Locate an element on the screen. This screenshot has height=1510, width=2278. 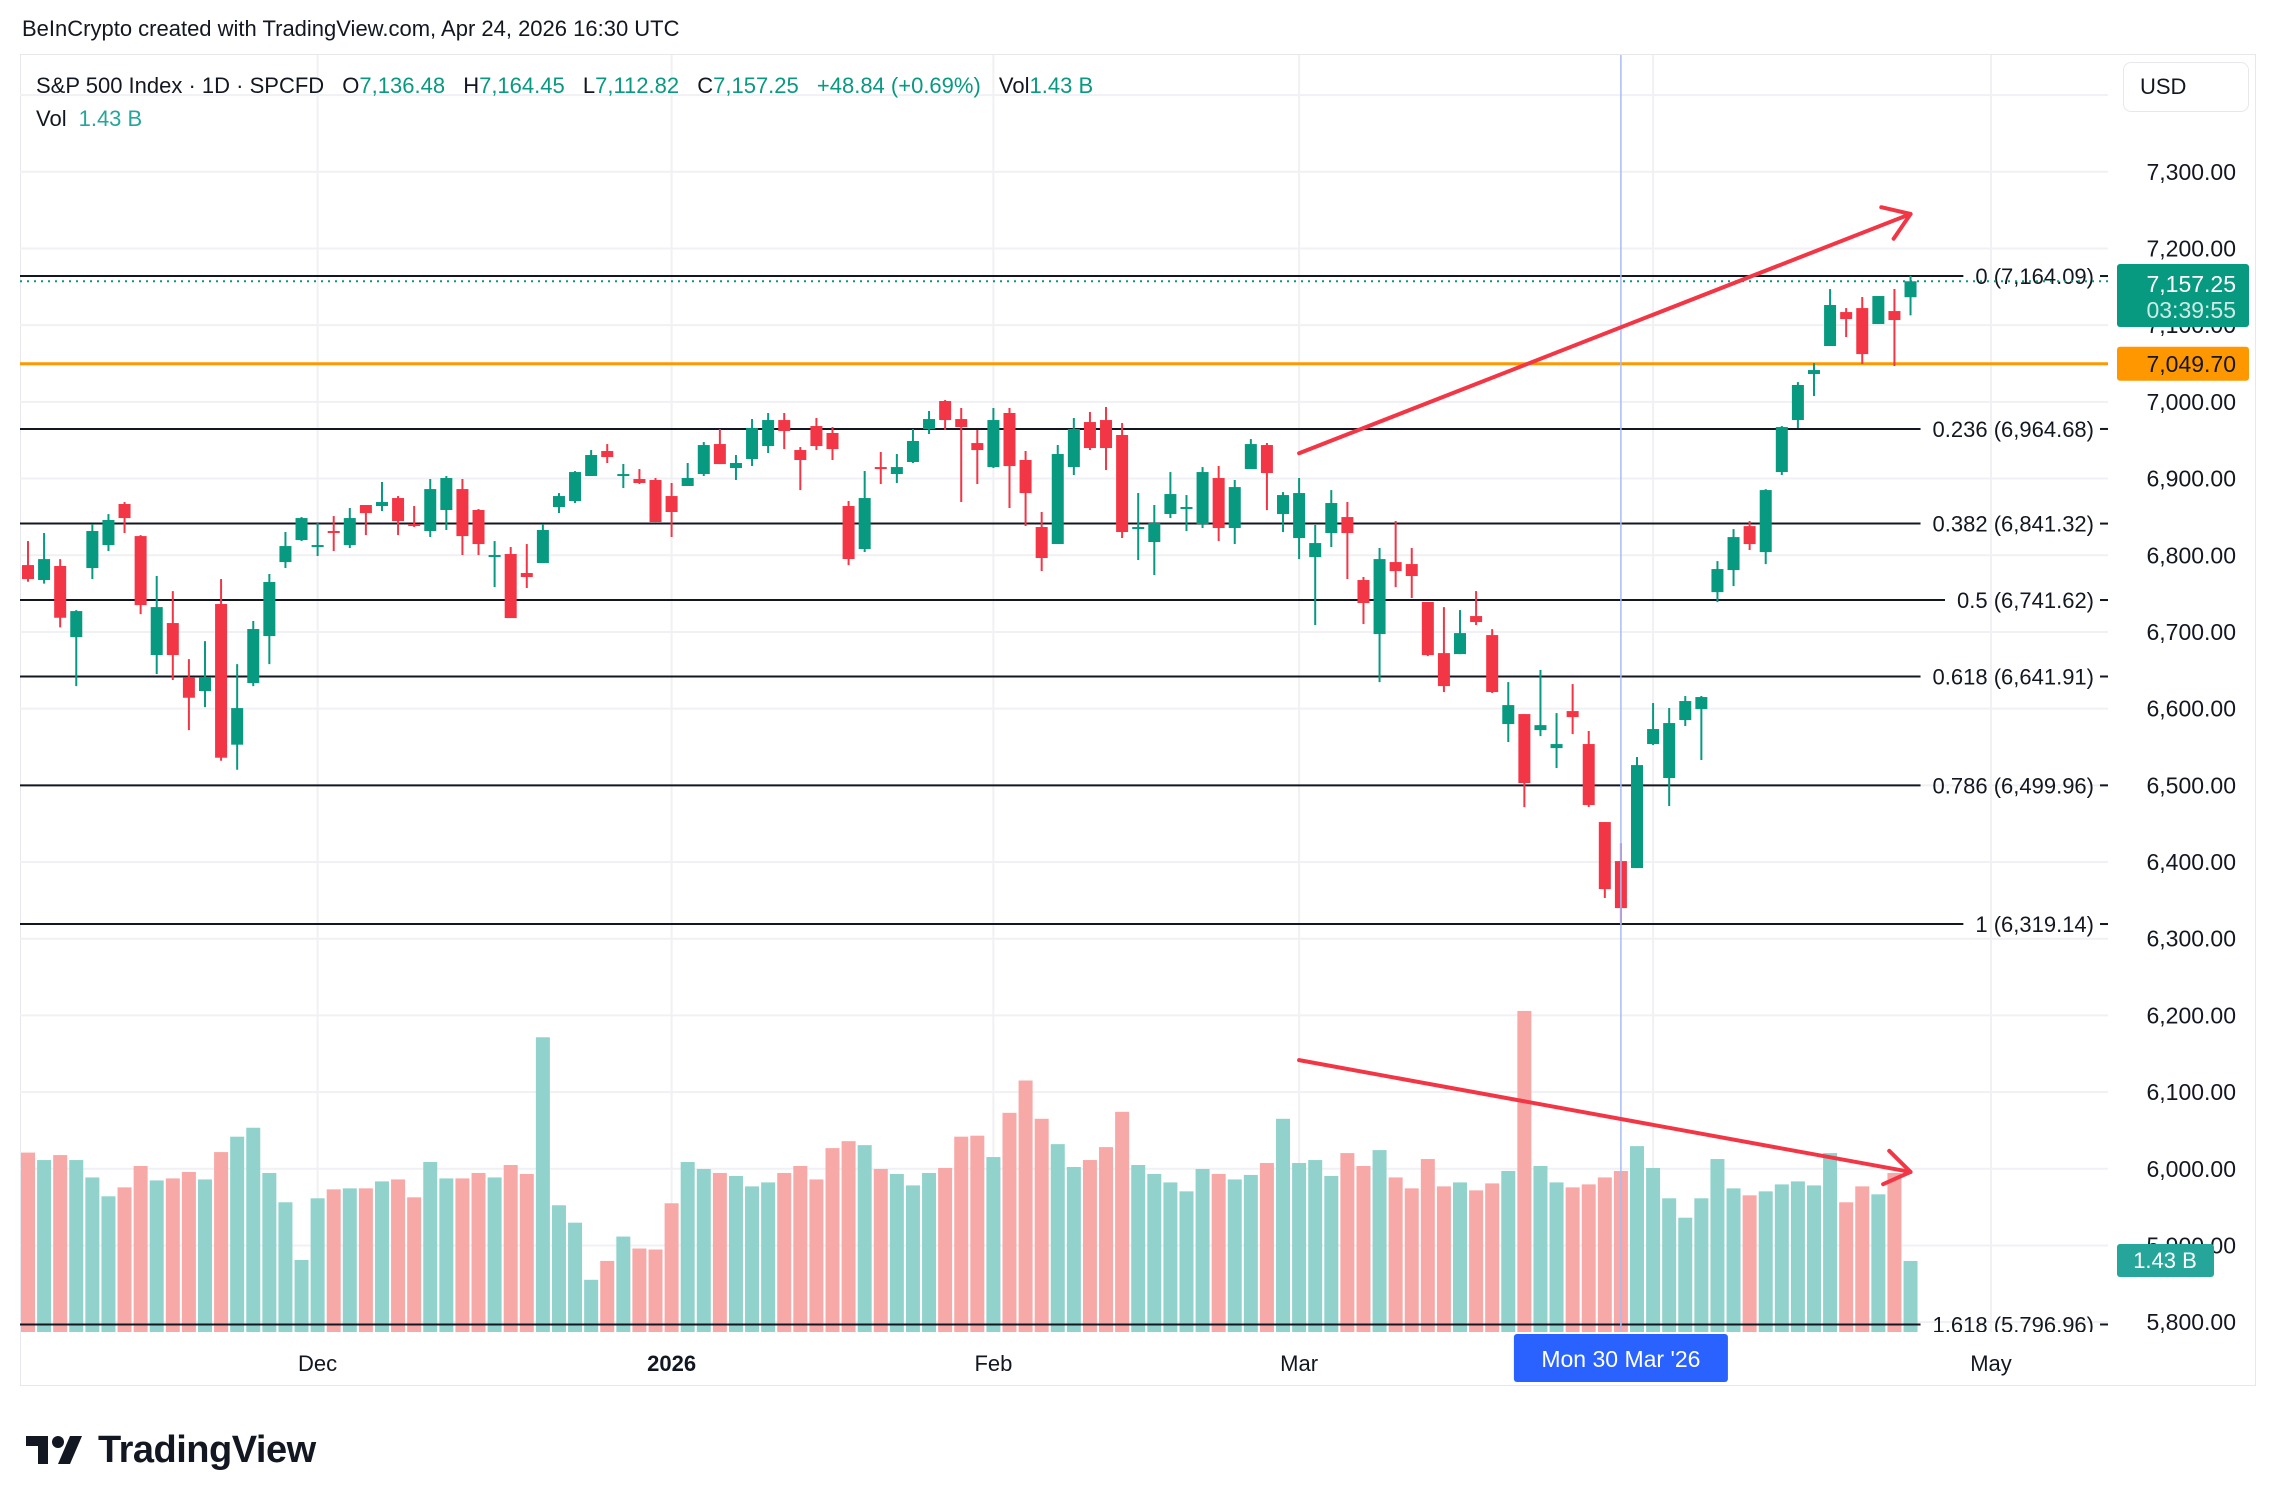
tradingview-logo: TradingView is located at coordinates (171, 1450).